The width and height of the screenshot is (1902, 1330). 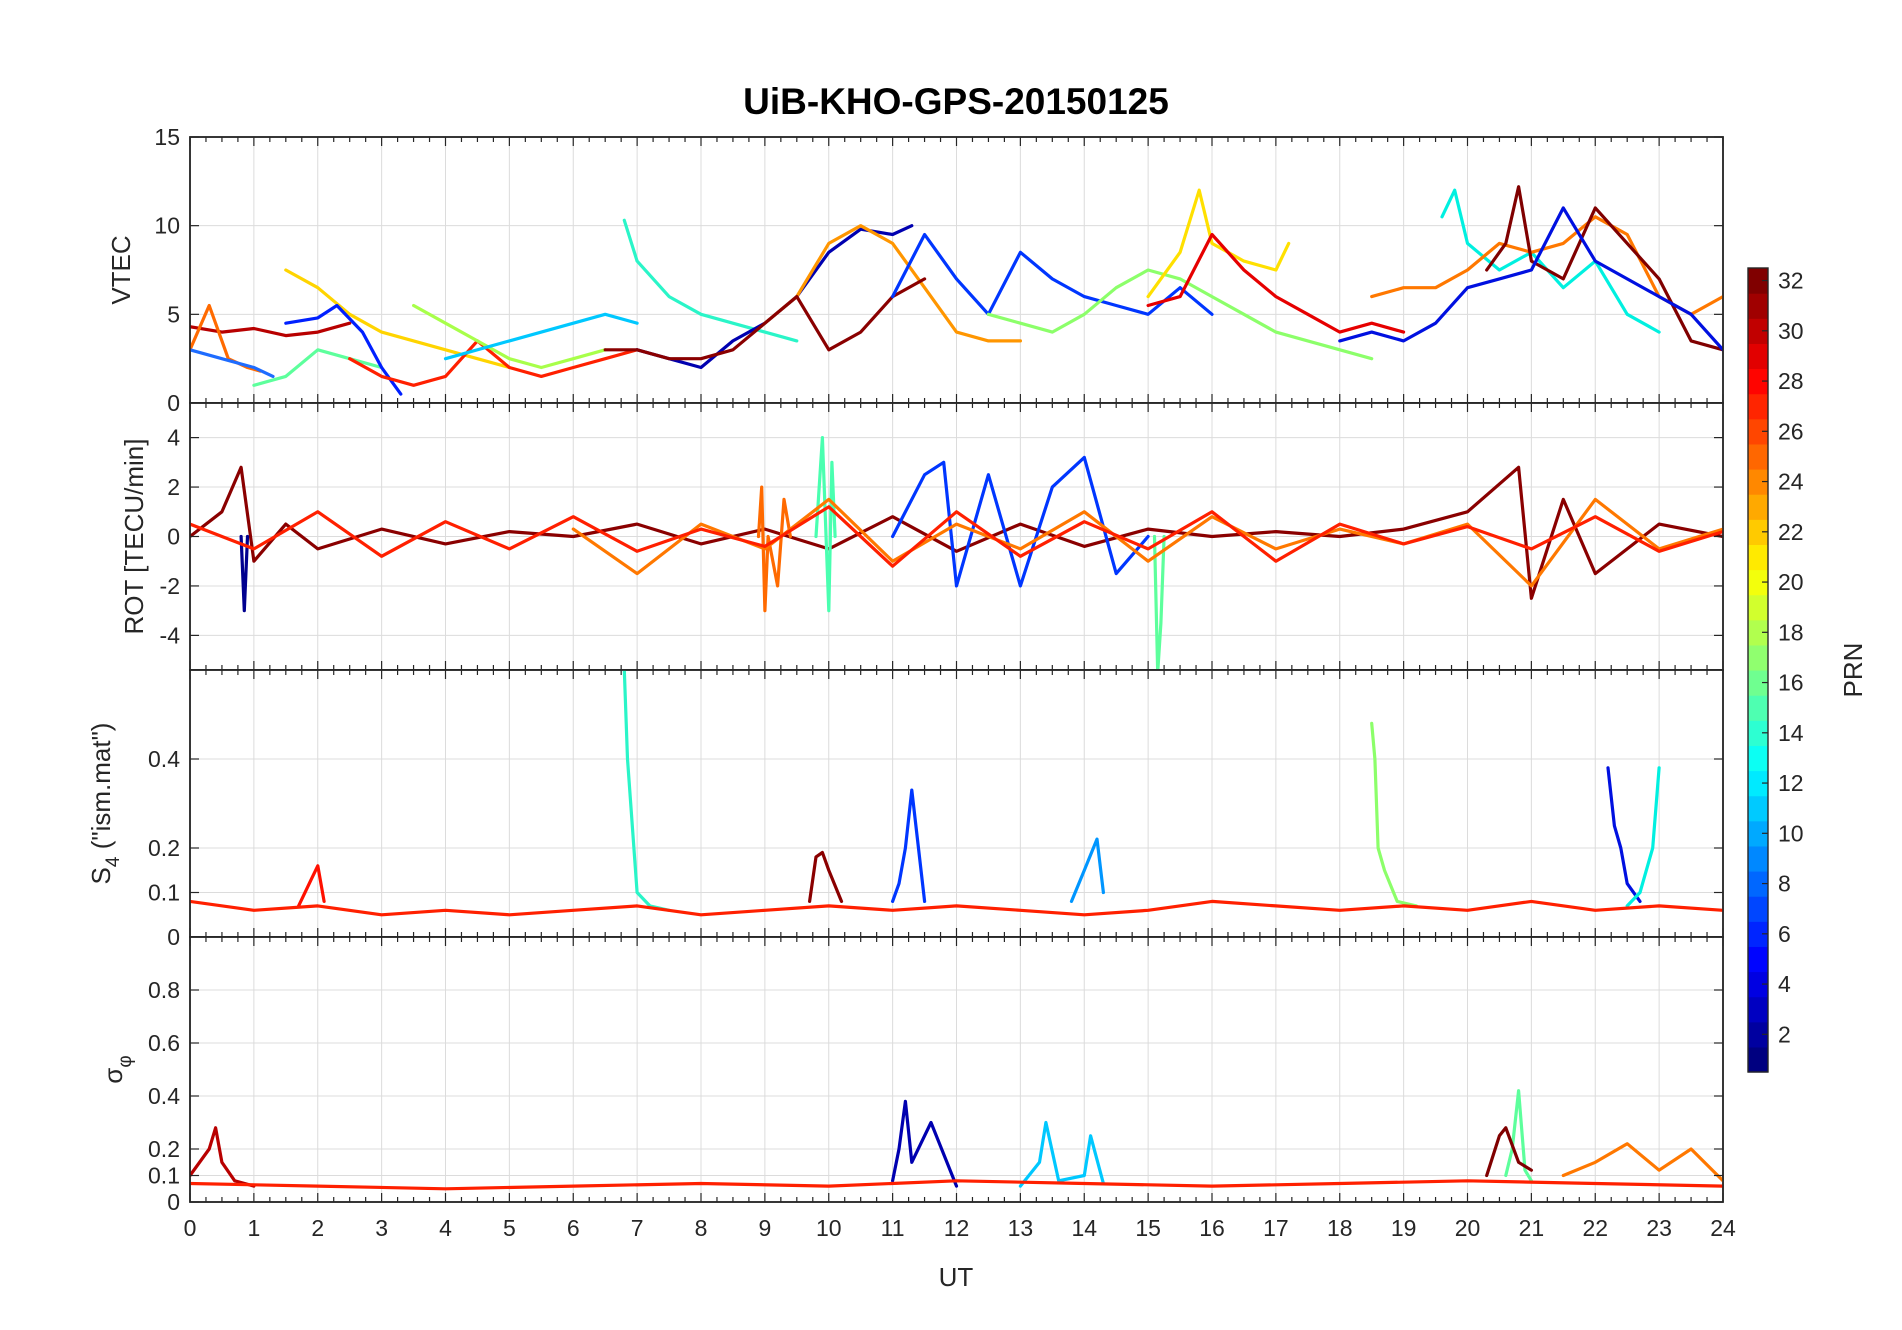 What do you see at coordinates (164, 1176) in the screenshot?
I see `y-tick-label: 0.1` at bounding box center [164, 1176].